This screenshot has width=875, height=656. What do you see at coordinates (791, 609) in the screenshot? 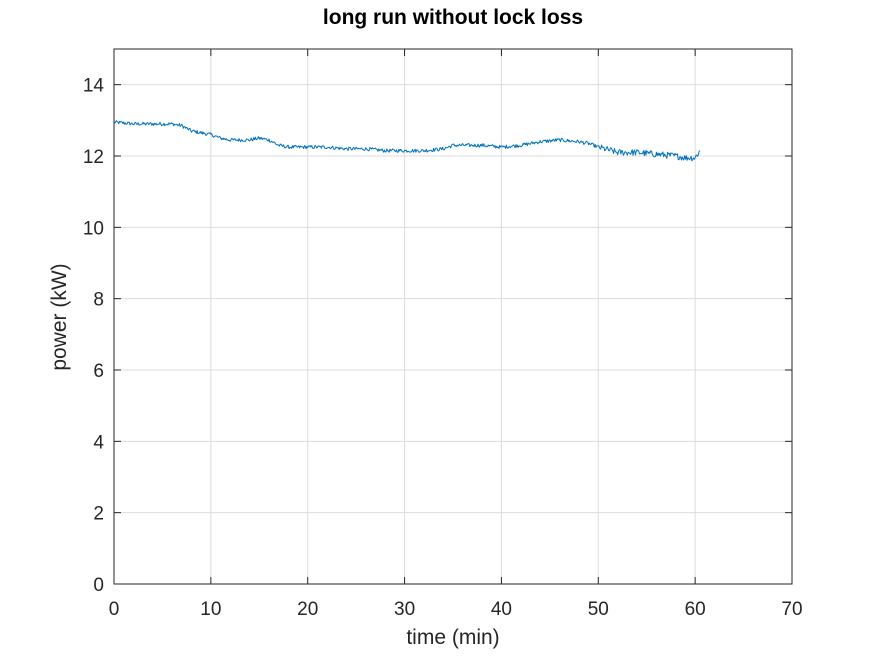
I see `x-tick-label: 70` at bounding box center [791, 609].